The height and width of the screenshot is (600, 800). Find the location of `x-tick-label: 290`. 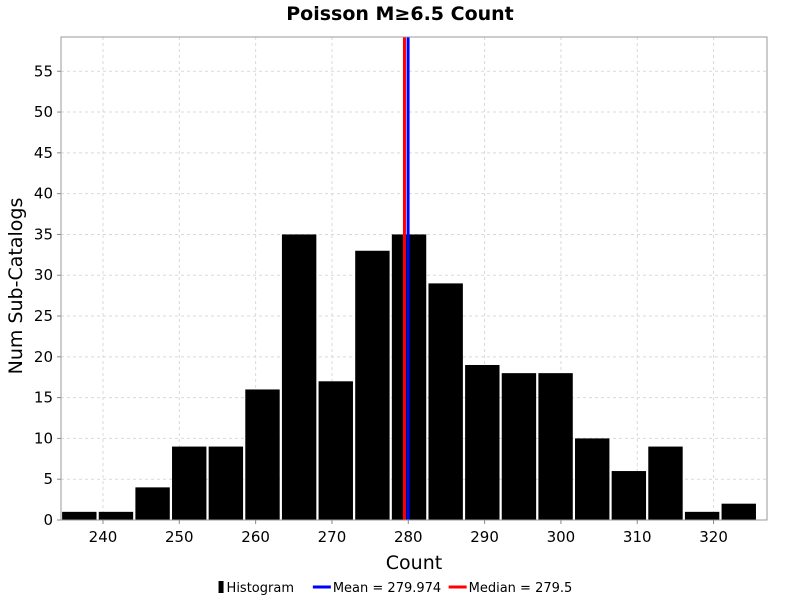

x-tick-label: 290 is located at coordinates (484, 537).